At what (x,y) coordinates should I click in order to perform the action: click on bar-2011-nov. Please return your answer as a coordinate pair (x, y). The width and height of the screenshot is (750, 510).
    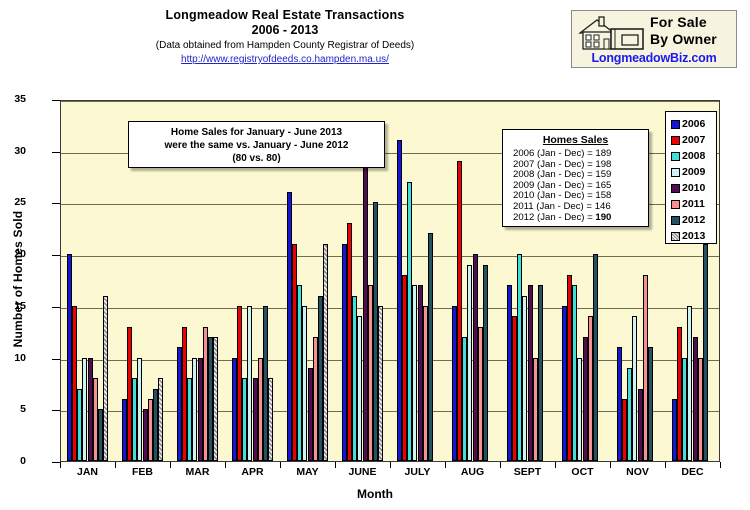
    Looking at the image, I should click on (645, 367).